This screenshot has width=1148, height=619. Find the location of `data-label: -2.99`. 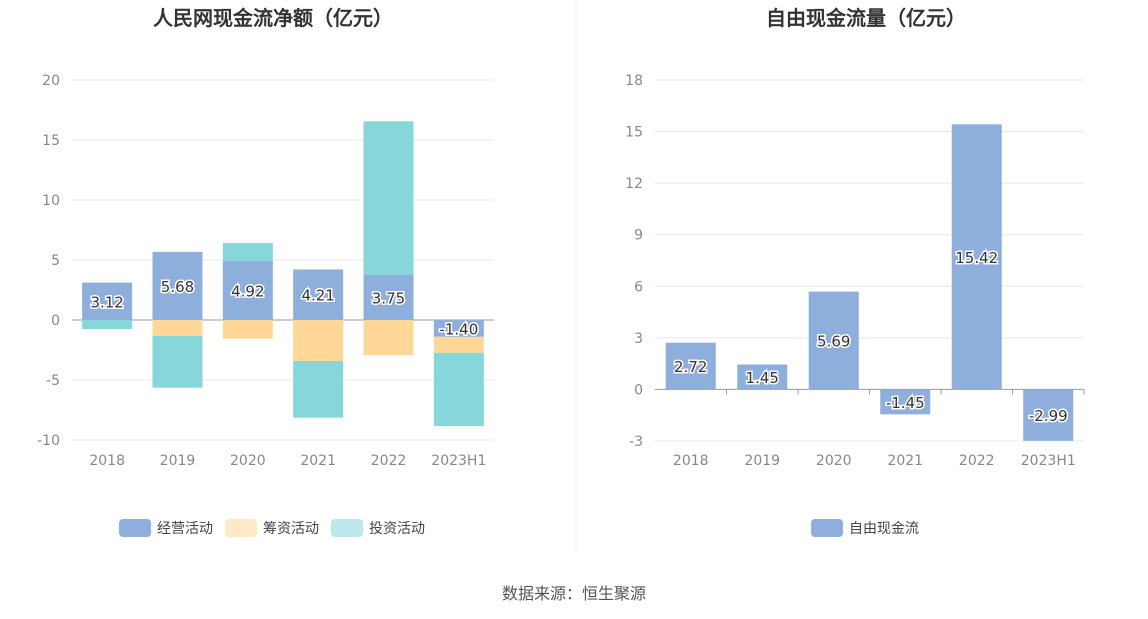

data-label: -2.99 is located at coordinates (1048, 416).